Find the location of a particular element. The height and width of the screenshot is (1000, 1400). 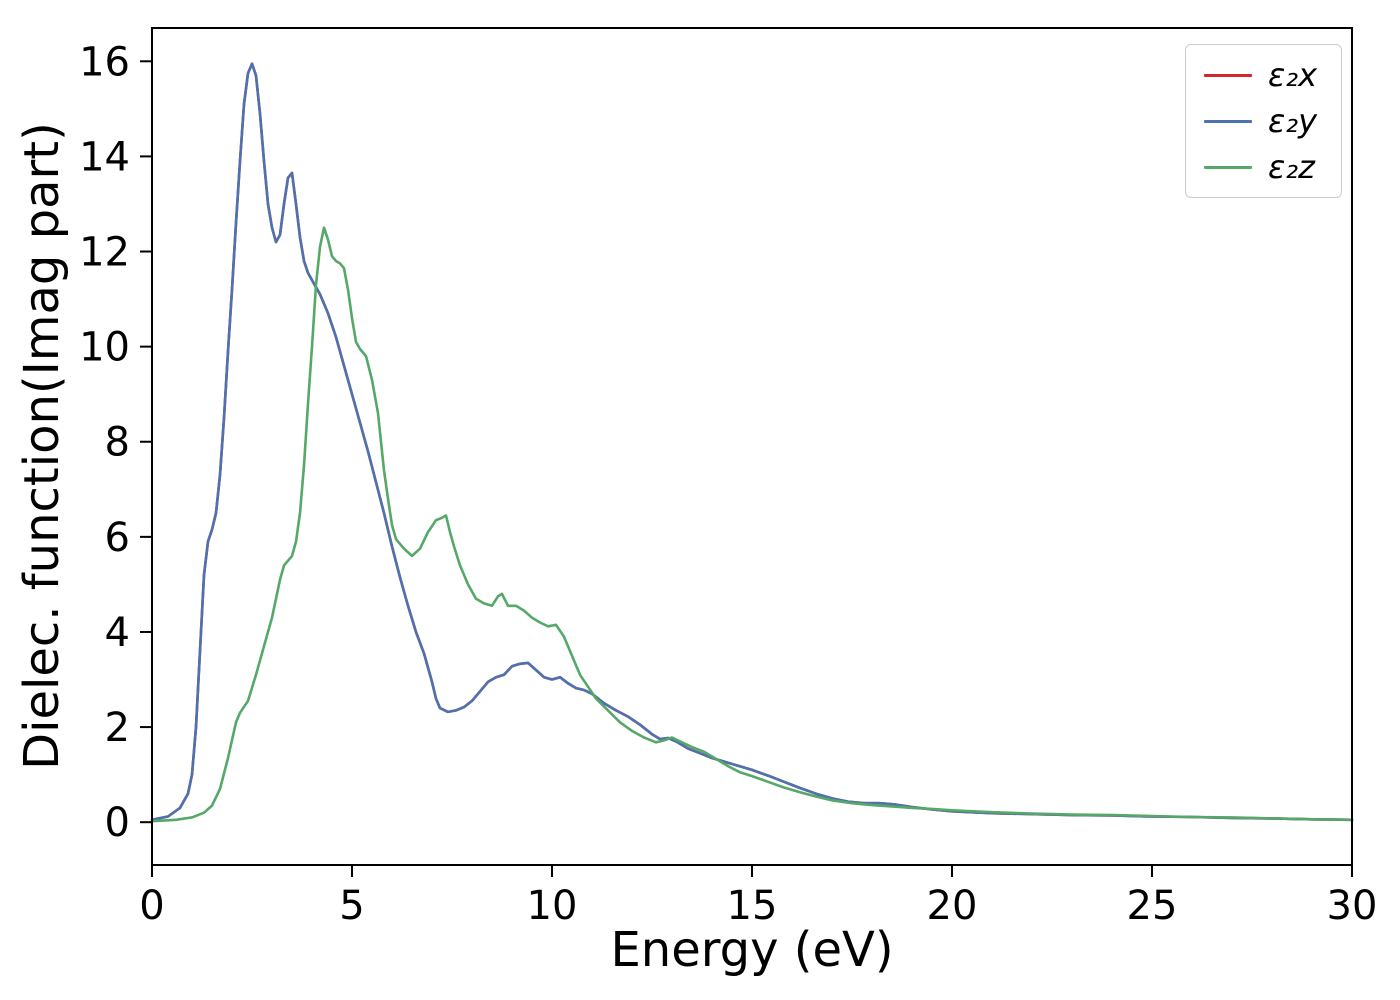

legend-item-2: ε₂z is located at coordinates (1260, 167).